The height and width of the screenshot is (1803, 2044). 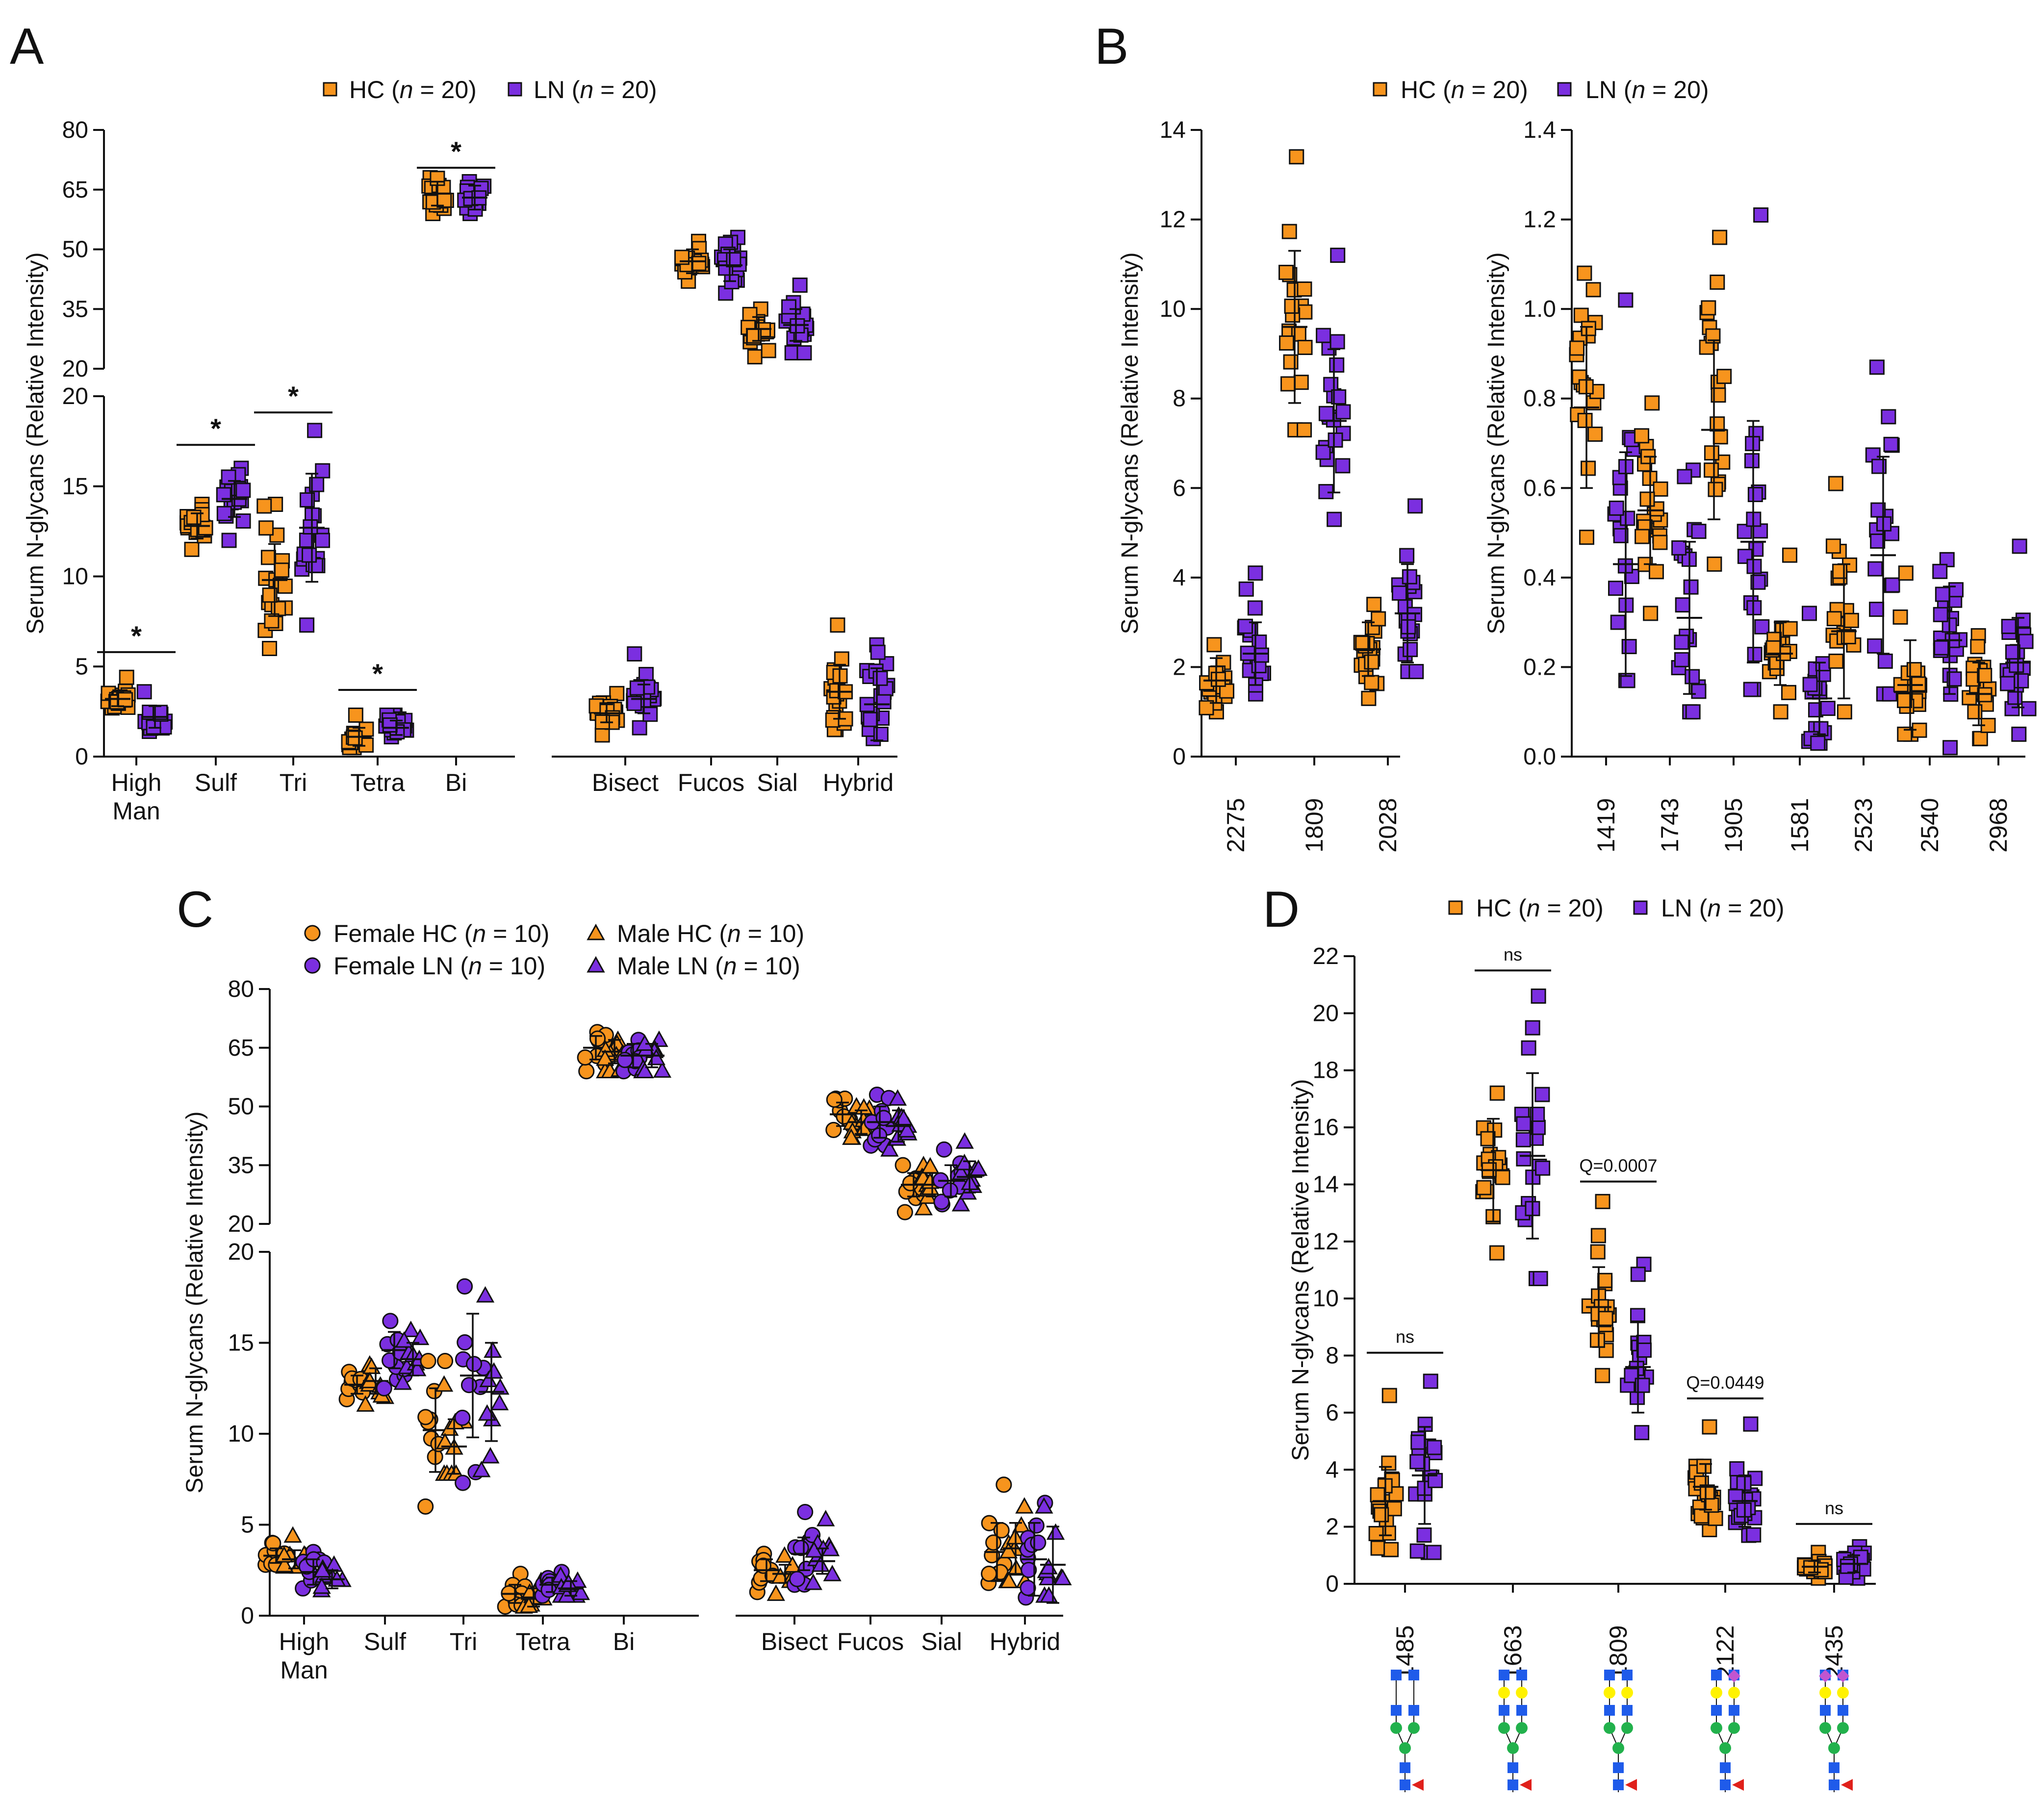 I want to click on fucose-icon, so click(x=1738, y=1785).